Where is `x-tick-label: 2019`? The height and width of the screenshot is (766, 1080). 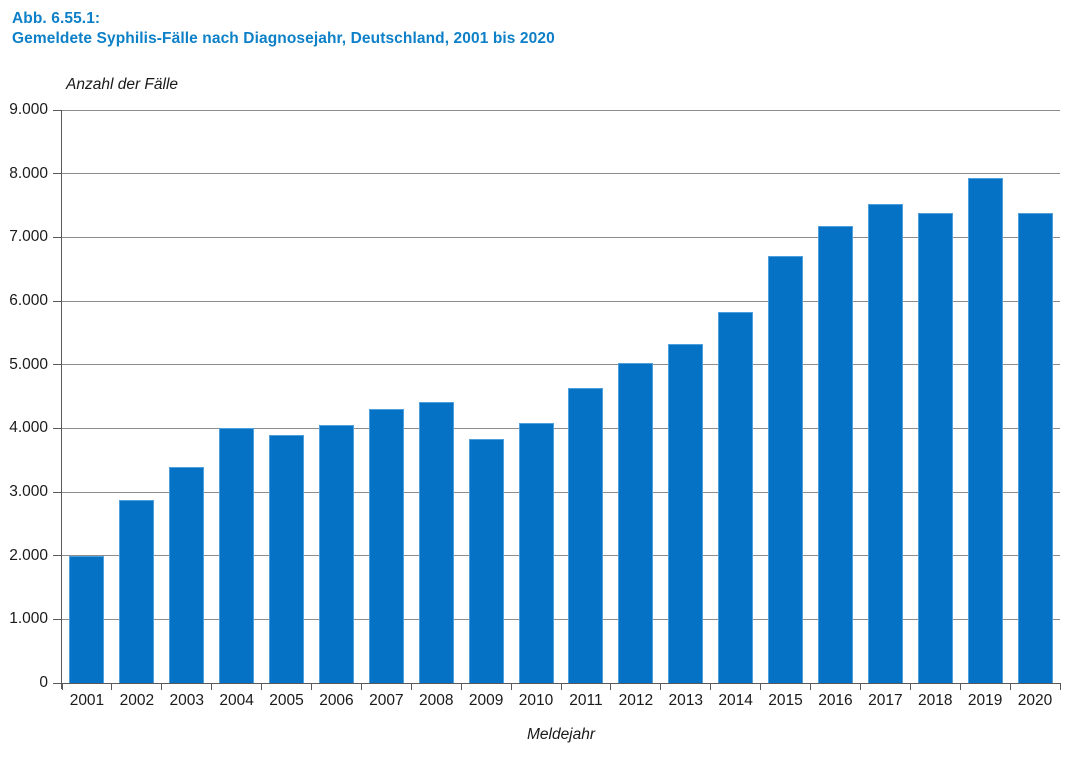
x-tick-label: 2019 is located at coordinates (985, 700).